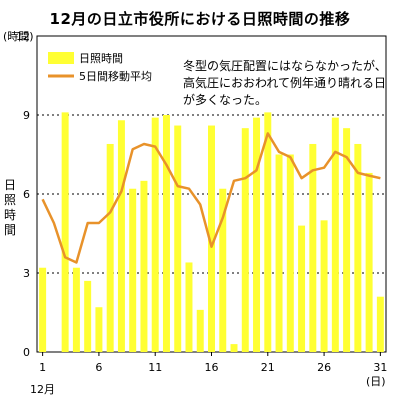 The width and height of the screenshot is (400, 400). What do you see at coordinates (42, 389) in the screenshot?
I see `month-label: 12月` at bounding box center [42, 389].